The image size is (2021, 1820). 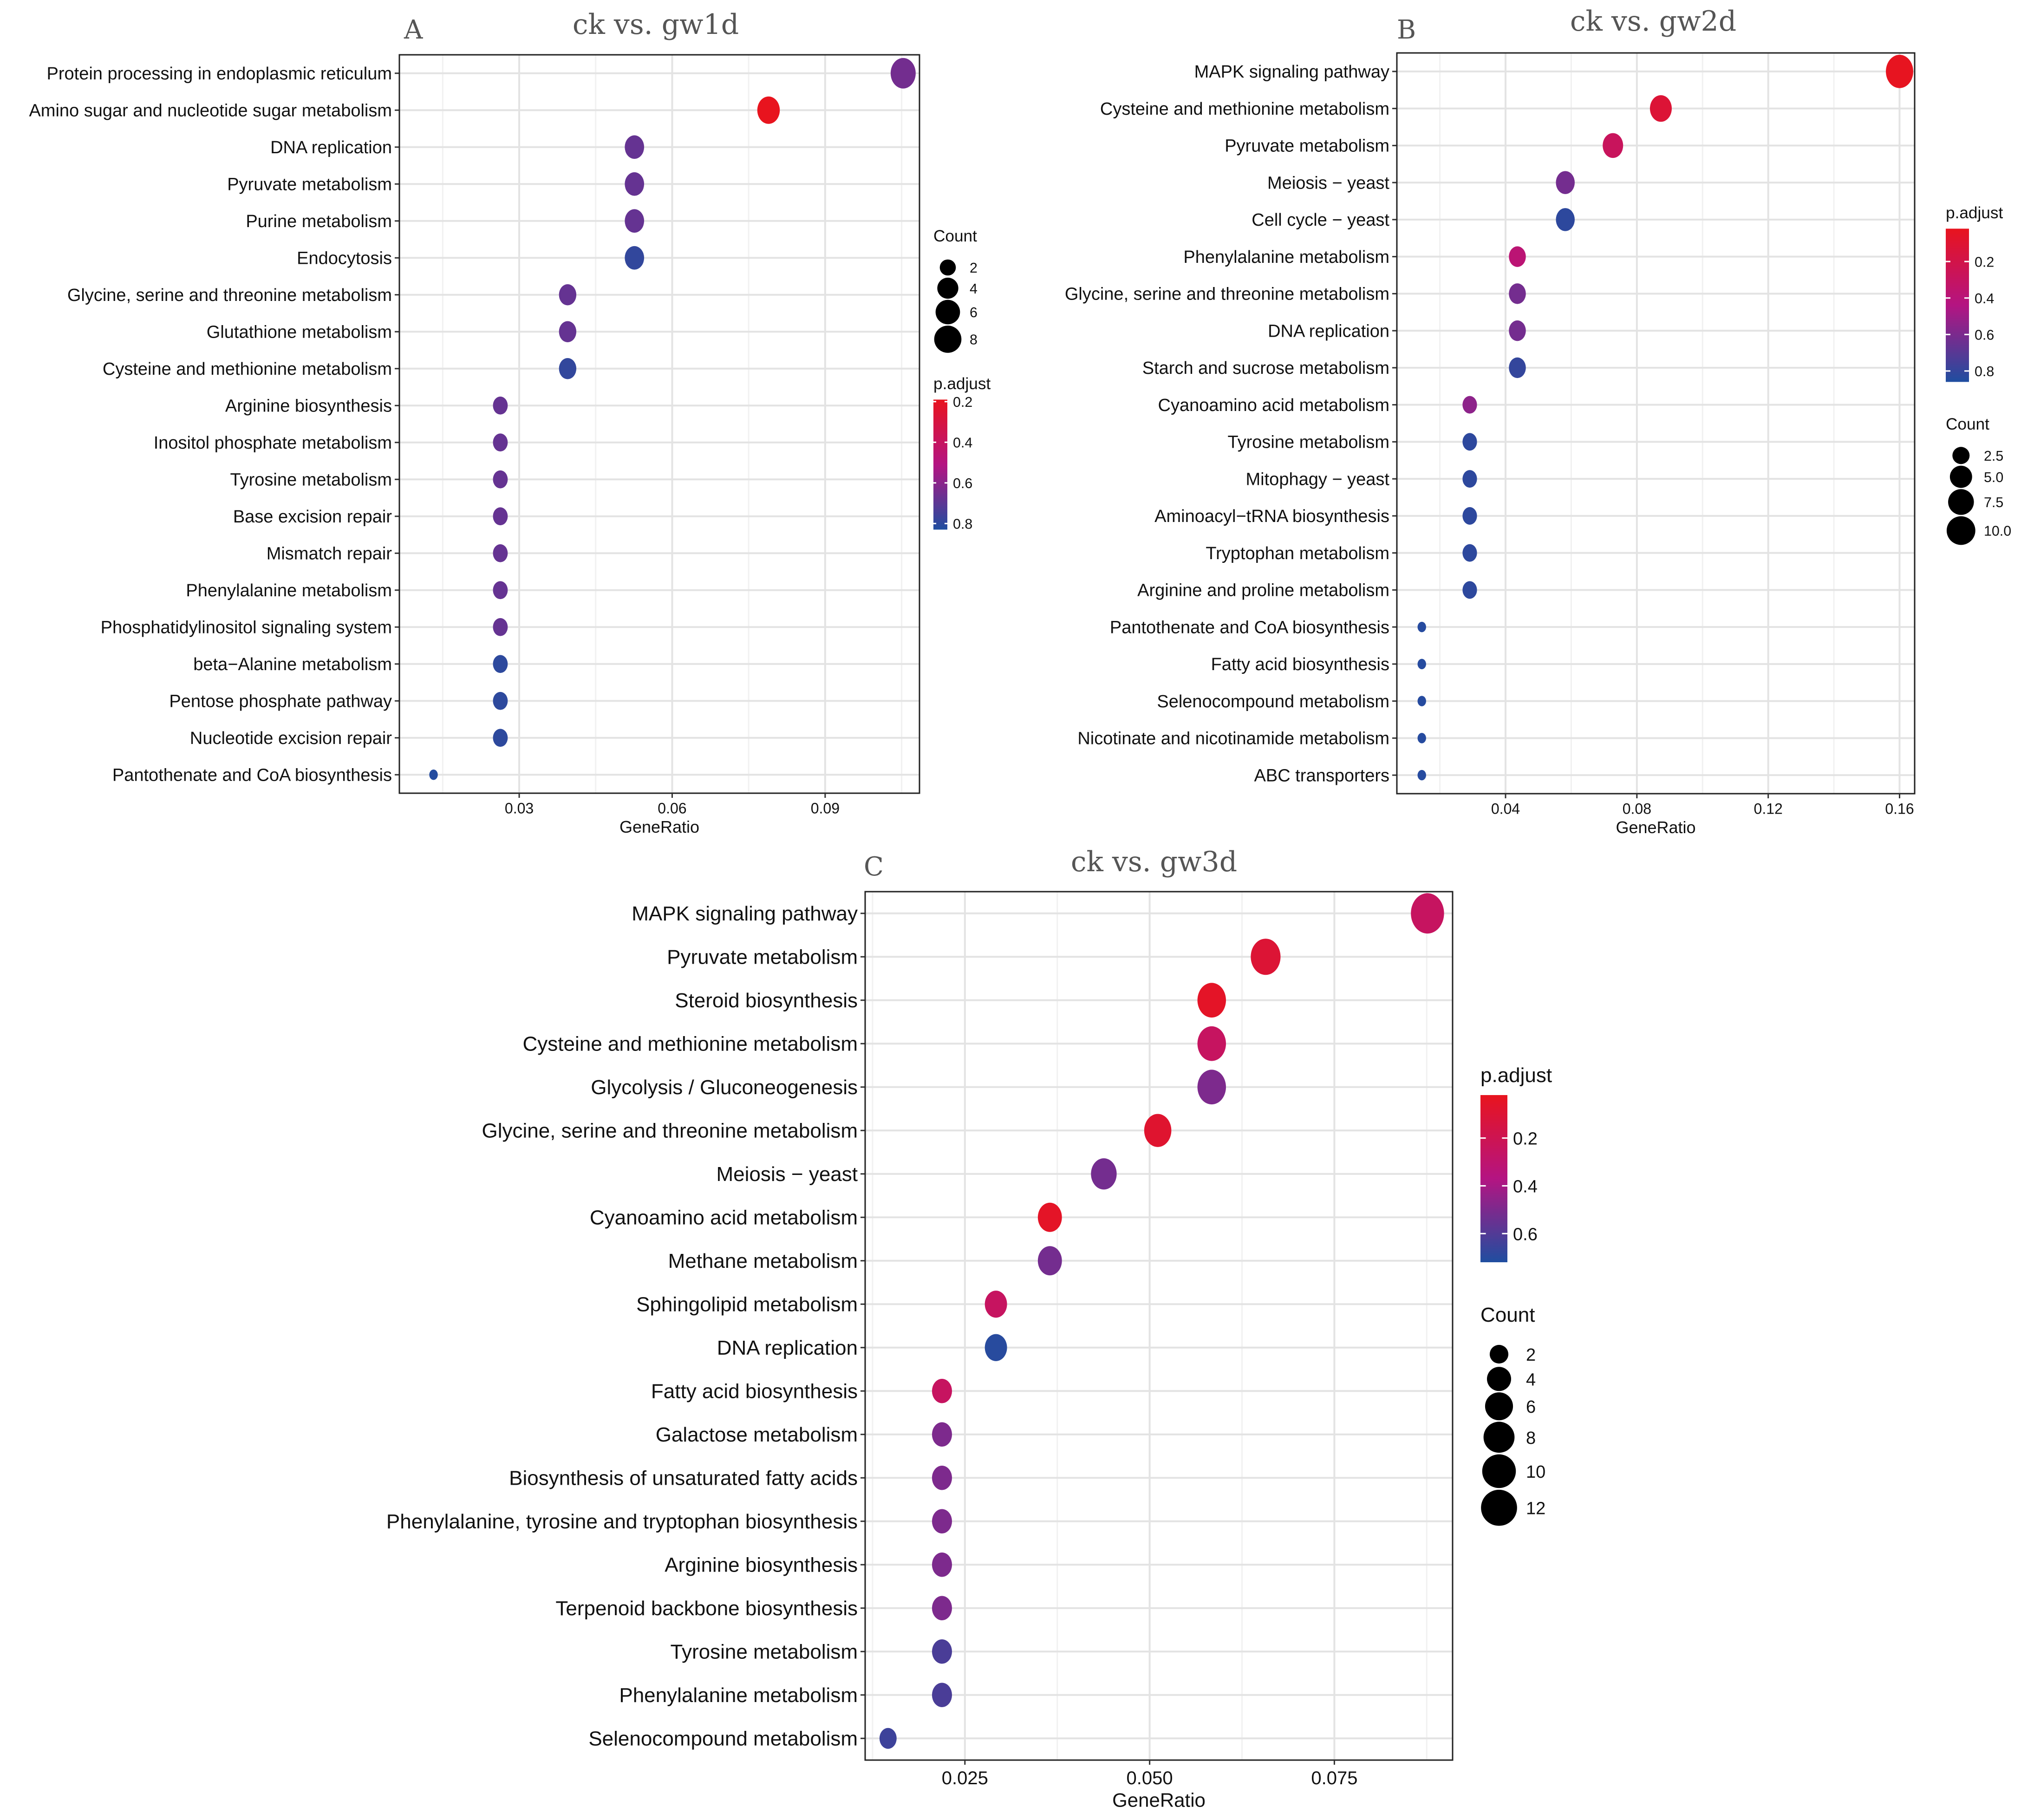 What do you see at coordinates (1318, 479) in the screenshot?
I see `y-tick-label: Mitophagy − yeast` at bounding box center [1318, 479].